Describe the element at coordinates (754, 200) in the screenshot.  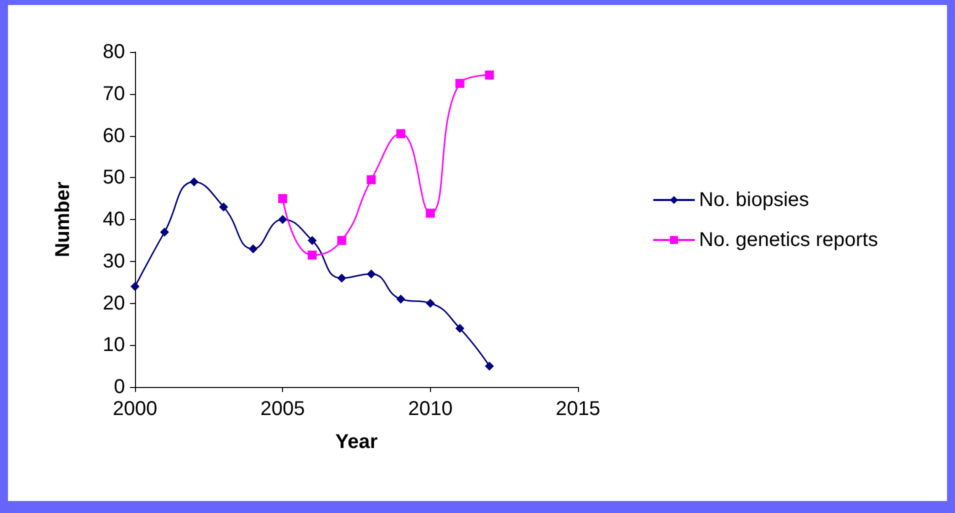
I see `legend-label: No. biopsies` at that location.